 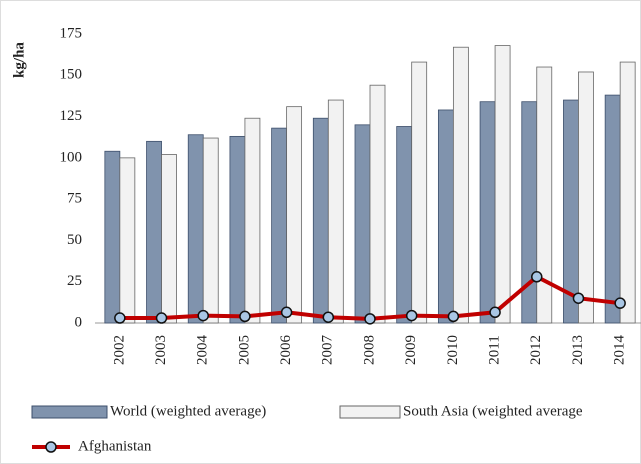 I want to click on x-tick-label: 2009, so click(x=411, y=350).